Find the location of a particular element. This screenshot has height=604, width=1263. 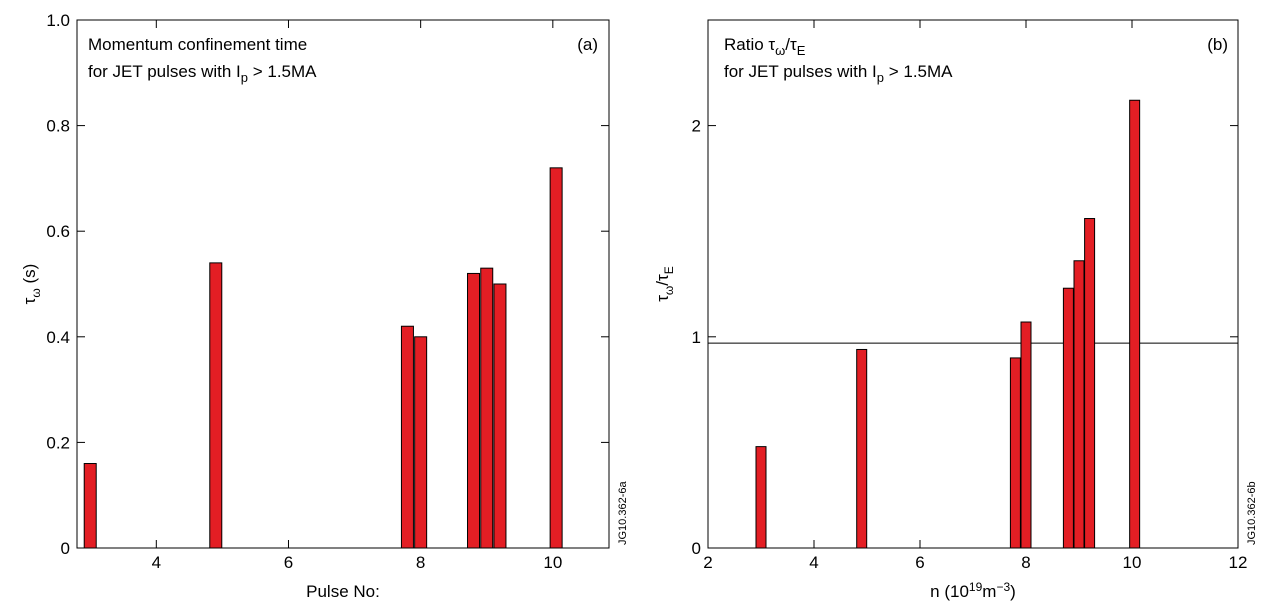

title: Momentum confinement time is located at coordinates (197, 44).